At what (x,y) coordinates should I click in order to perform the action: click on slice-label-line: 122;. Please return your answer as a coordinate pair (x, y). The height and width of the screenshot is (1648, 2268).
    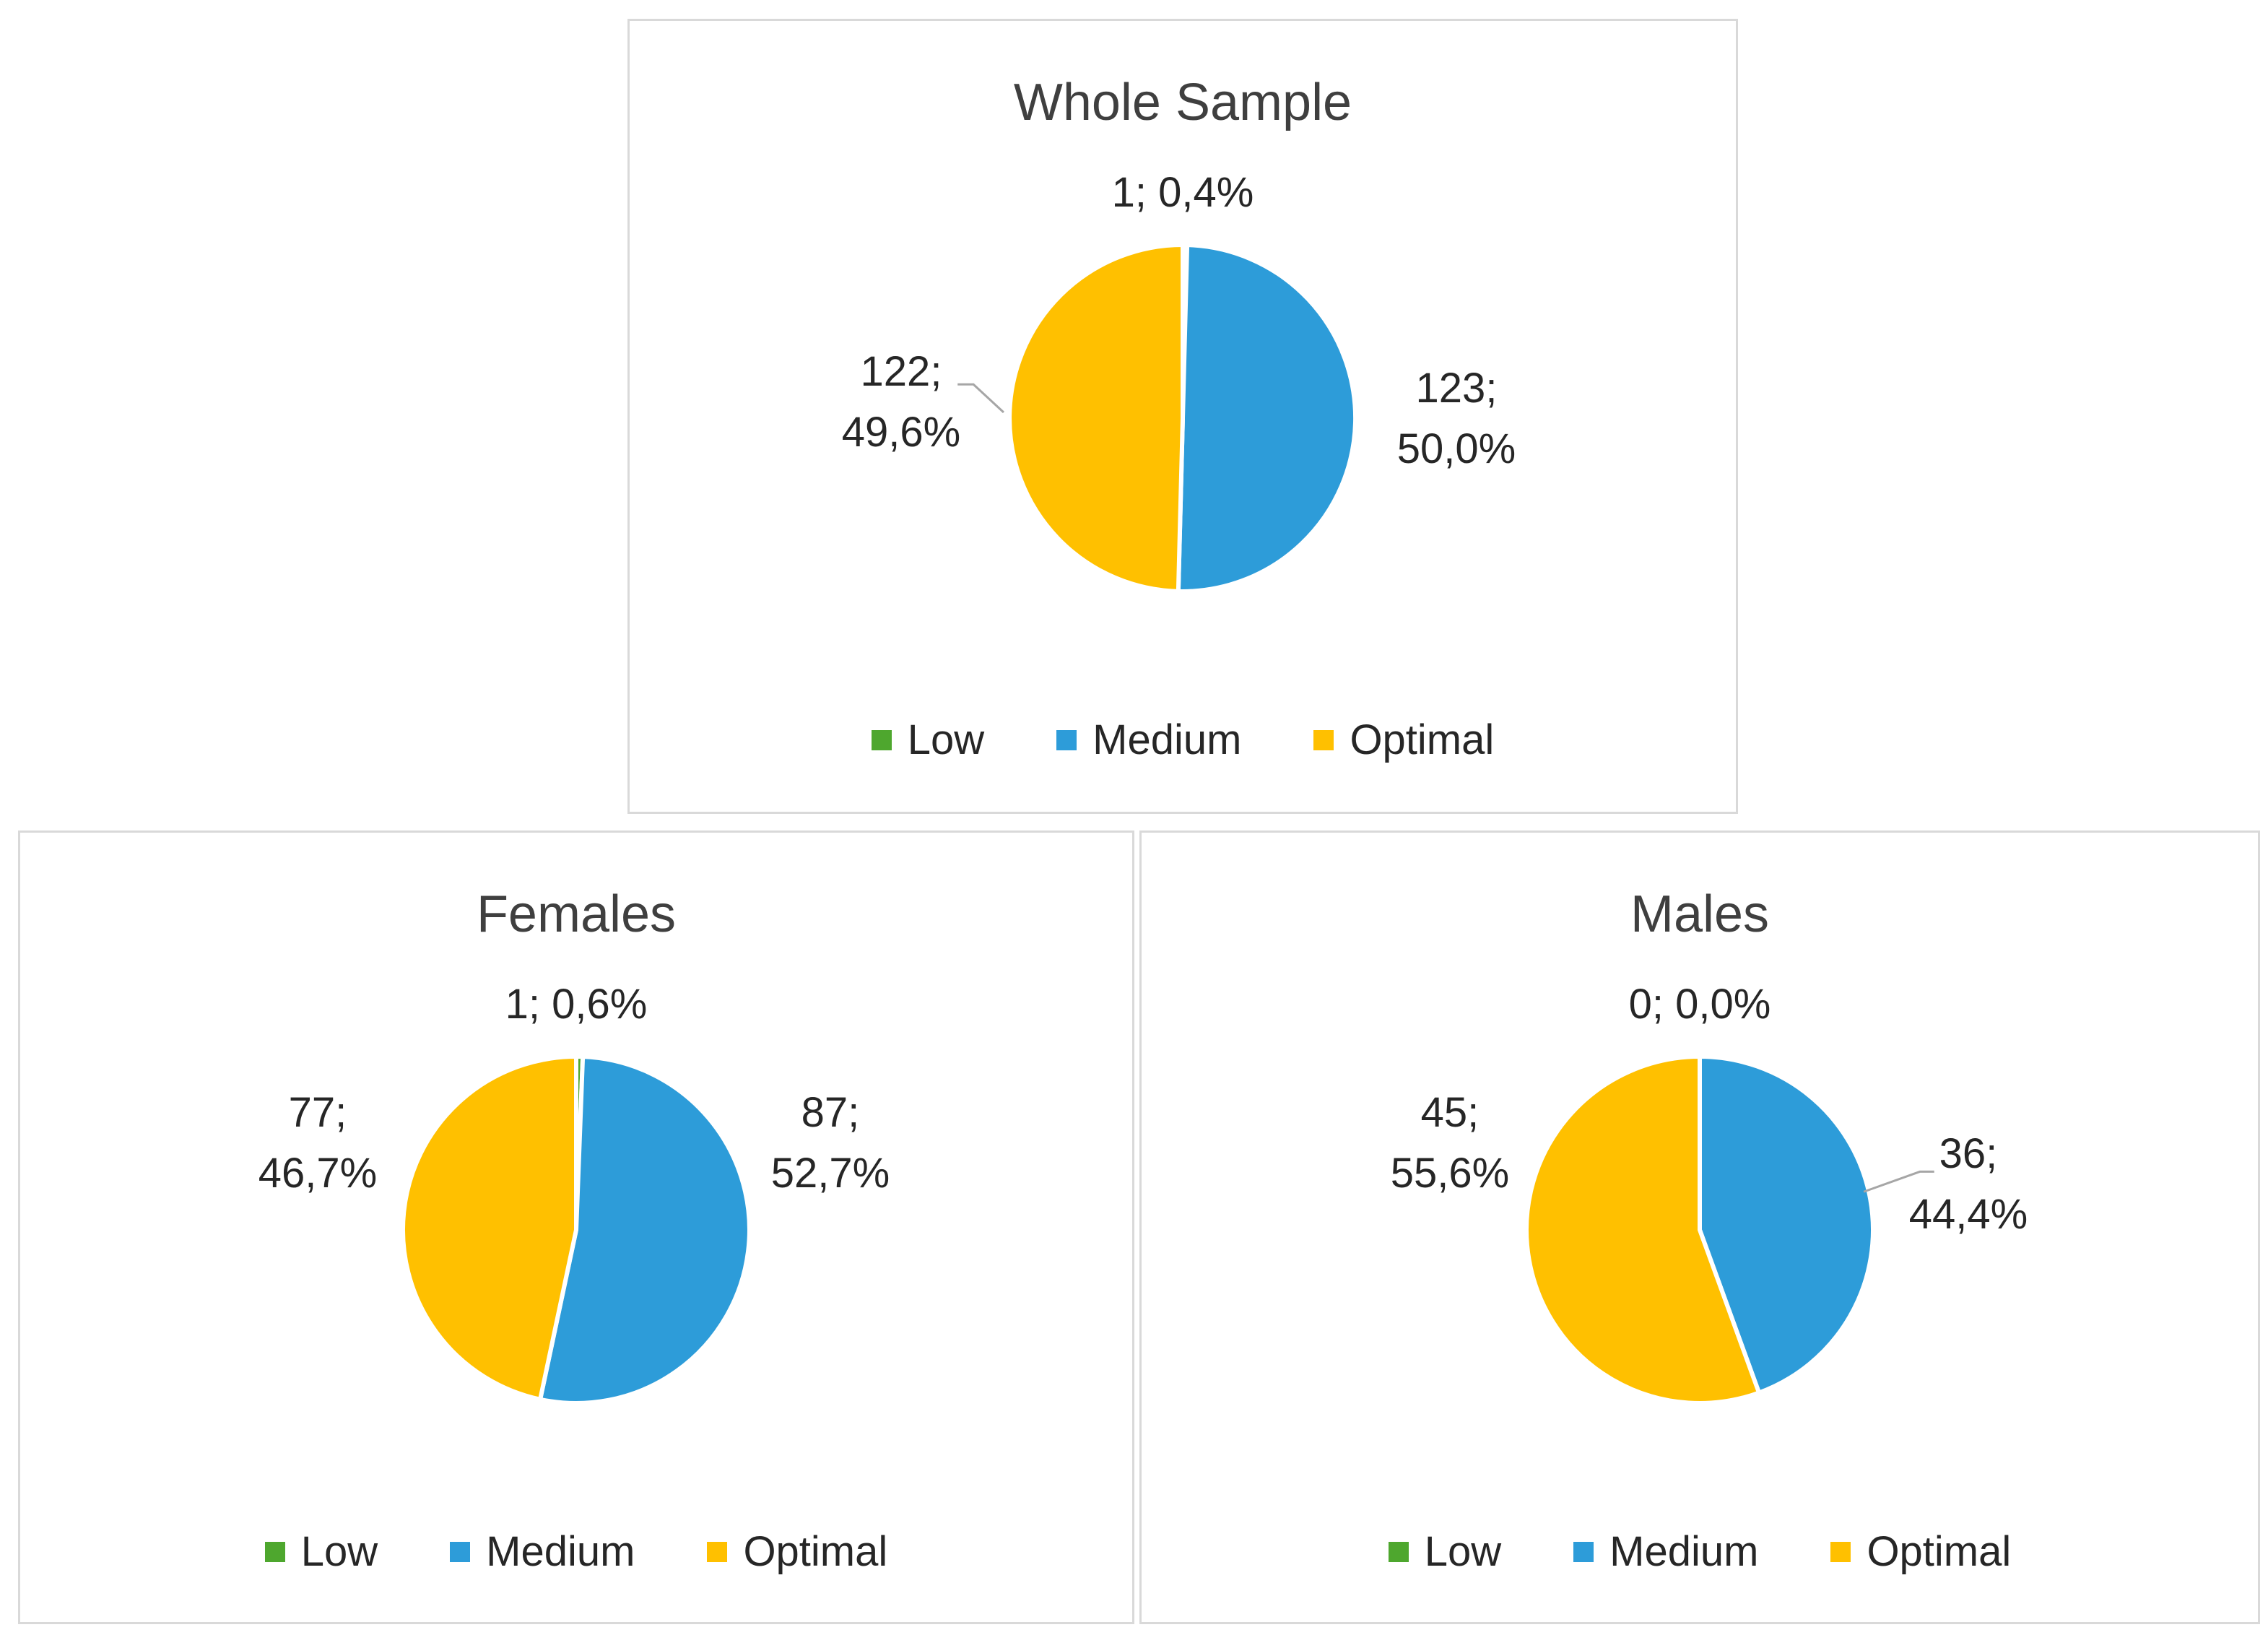
    Looking at the image, I should click on (901, 371).